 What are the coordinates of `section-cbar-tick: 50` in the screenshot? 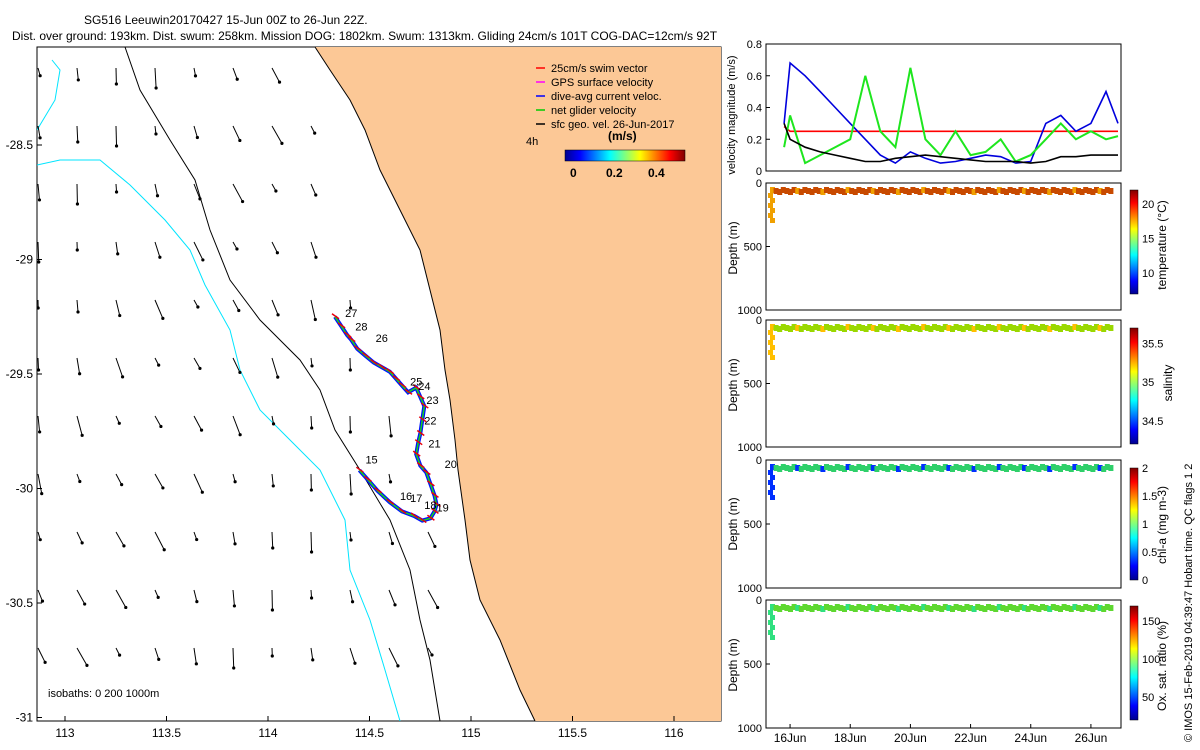 It's located at (1148, 698).